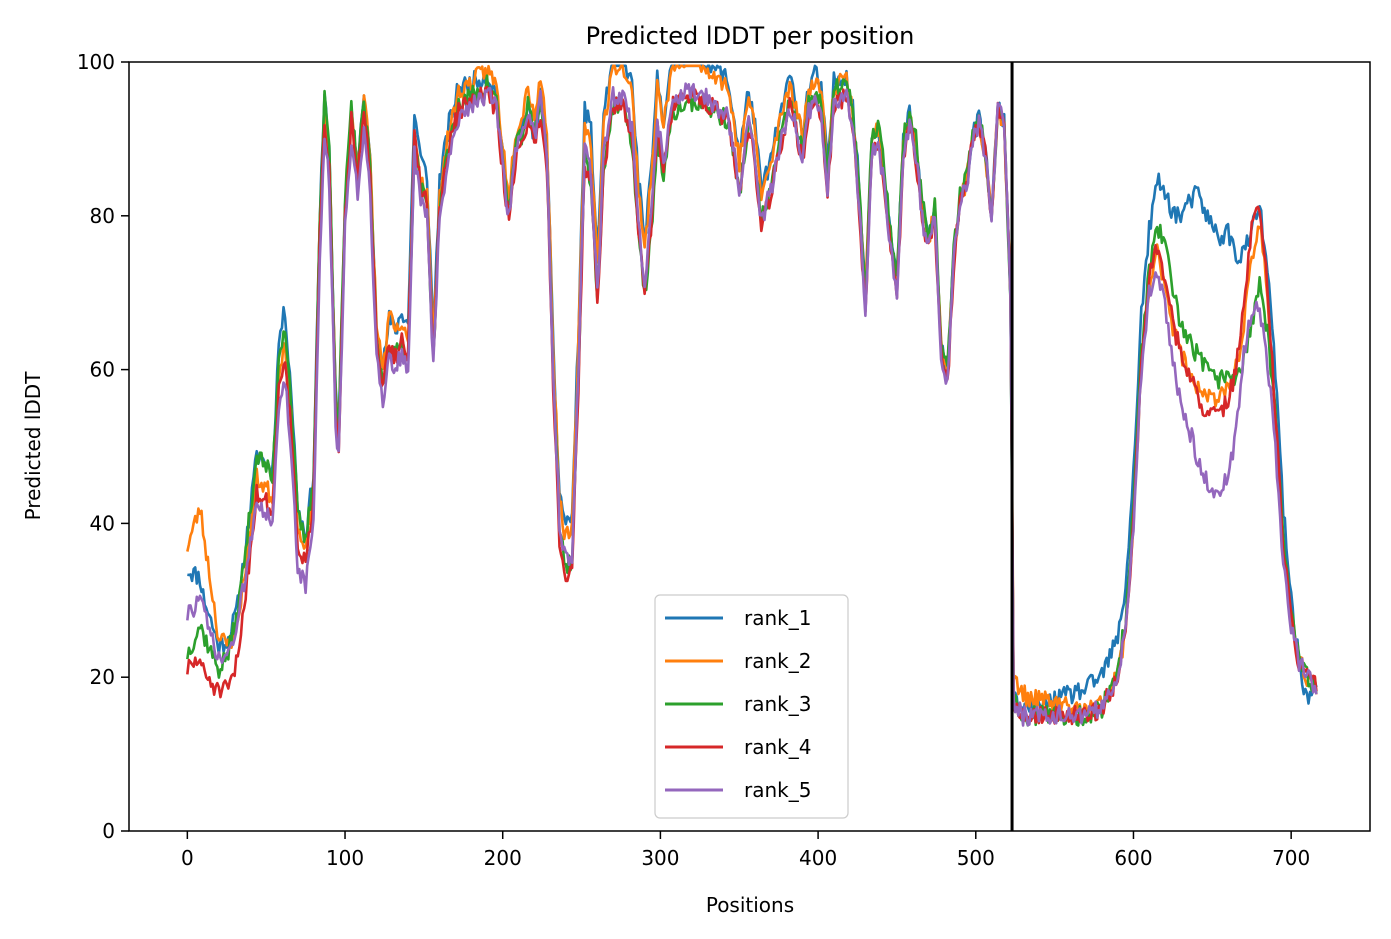 The image size is (1391, 939). What do you see at coordinates (108, 831) in the screenshot?
I see `y-tick-label: 0` at bounding box center [108, 831].